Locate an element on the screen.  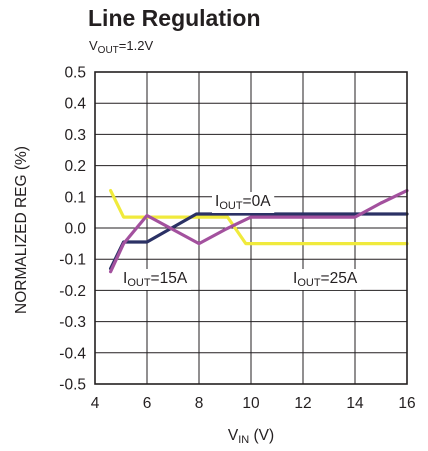
subtitle-base: V is located at coordinates (93, 45).